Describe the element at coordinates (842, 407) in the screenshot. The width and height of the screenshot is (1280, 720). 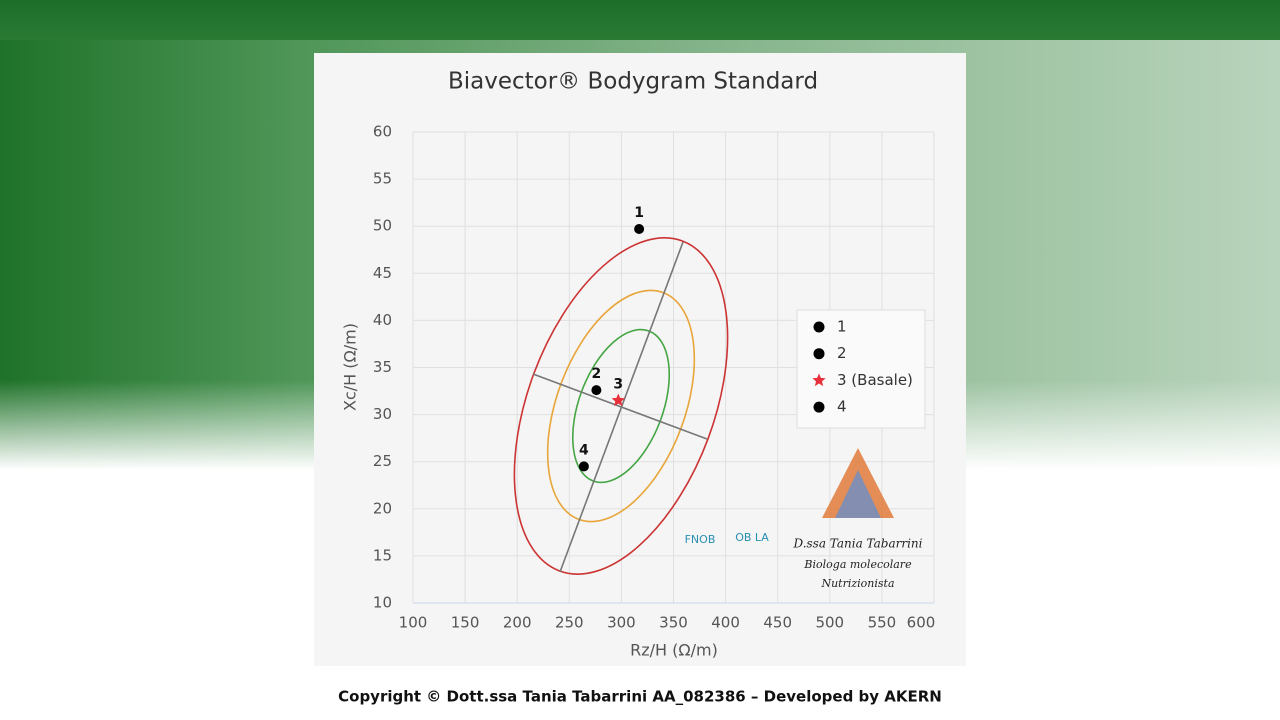
I see `legend-label: 4` at that location.